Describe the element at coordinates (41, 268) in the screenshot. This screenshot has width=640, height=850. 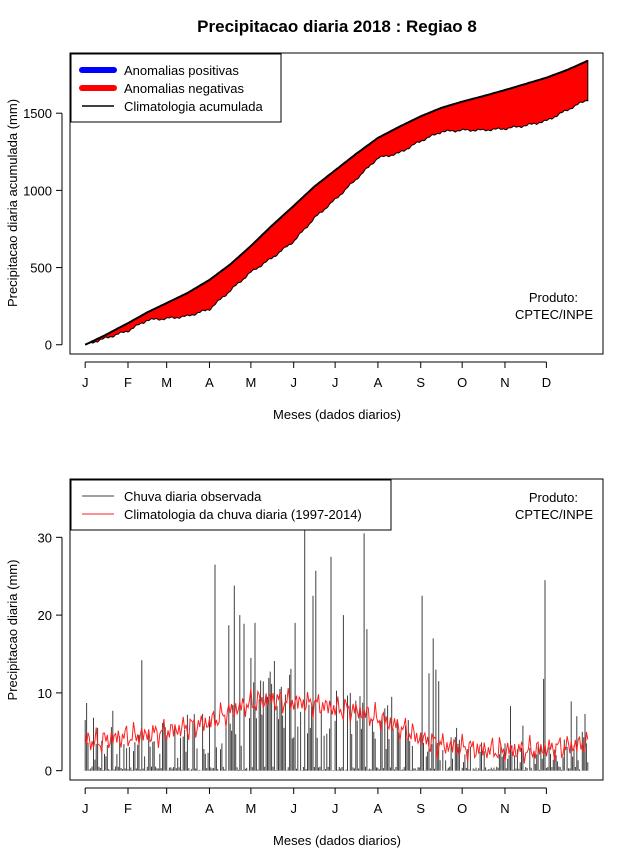
I see `y-tick-label: 500` at that location.